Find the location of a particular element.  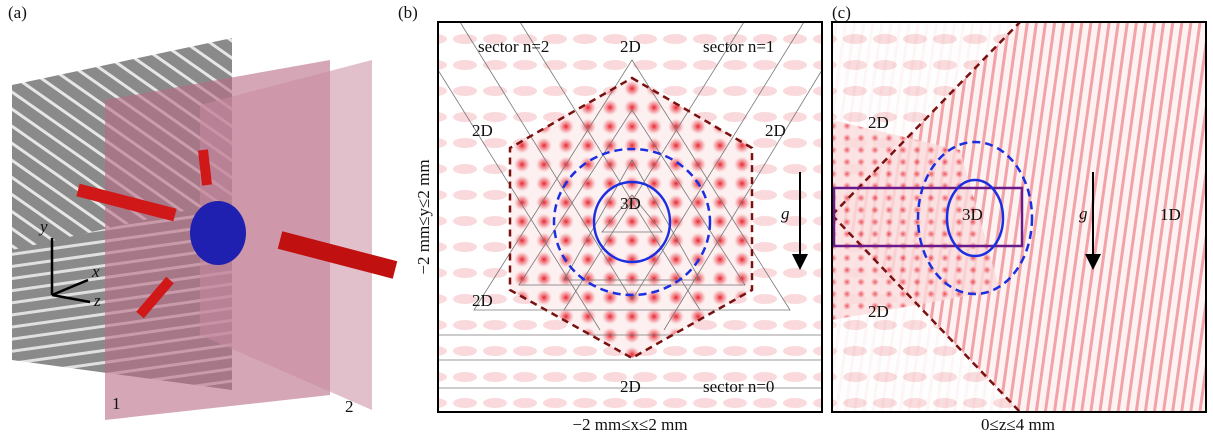

region-box is located at coordinates (928, 217).